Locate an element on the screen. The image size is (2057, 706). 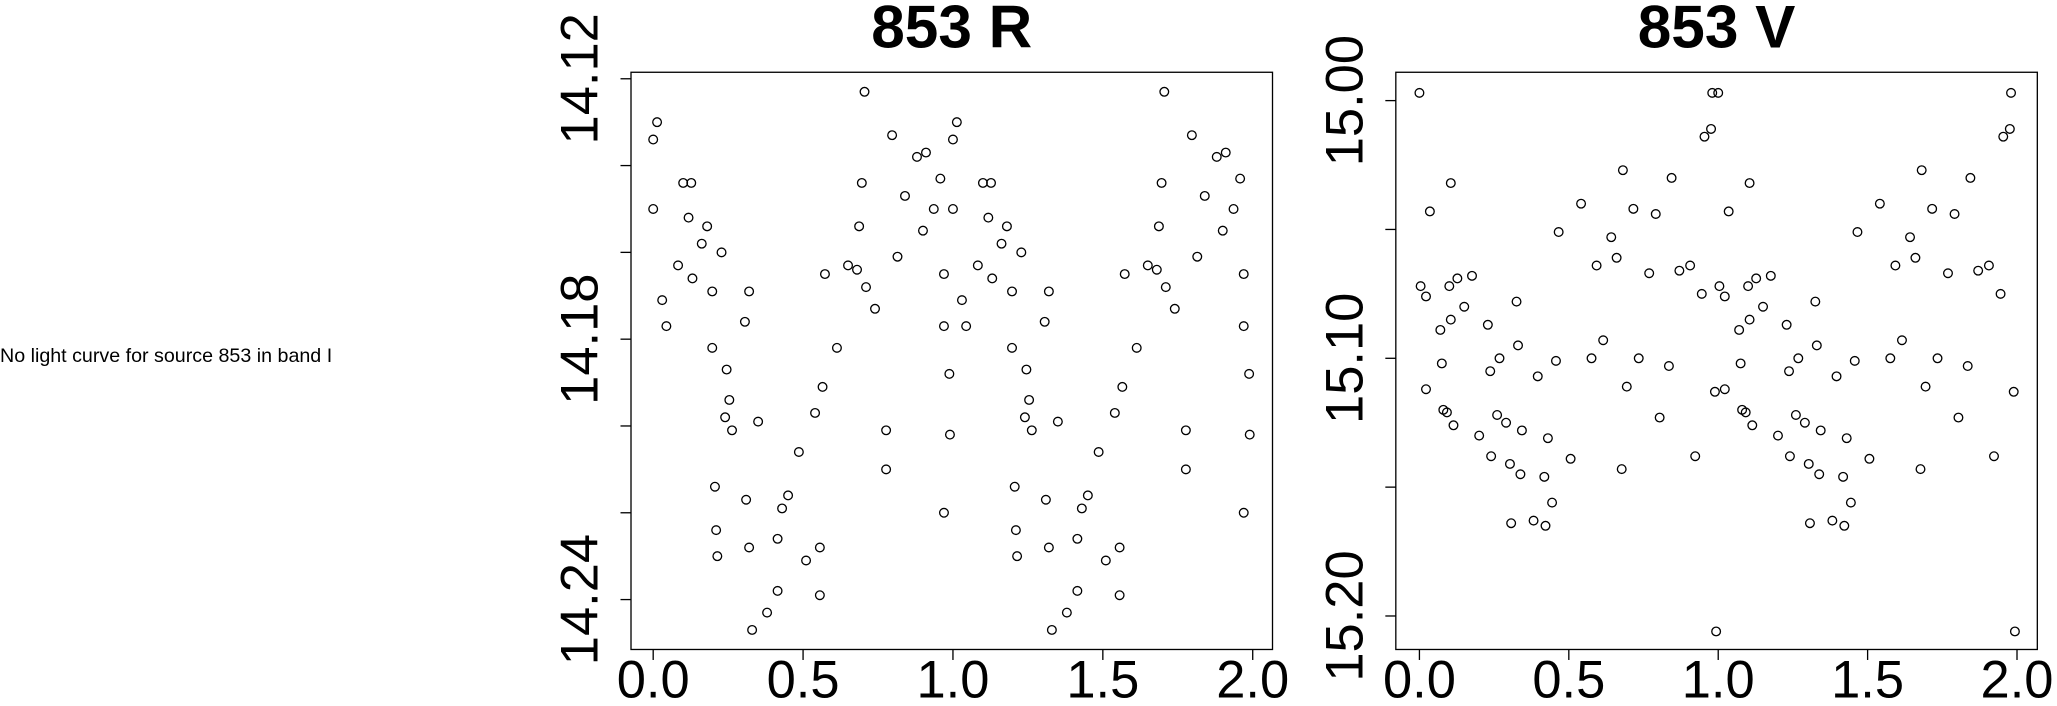
chart-title: 853 V is located at coordinates (1717, 30).